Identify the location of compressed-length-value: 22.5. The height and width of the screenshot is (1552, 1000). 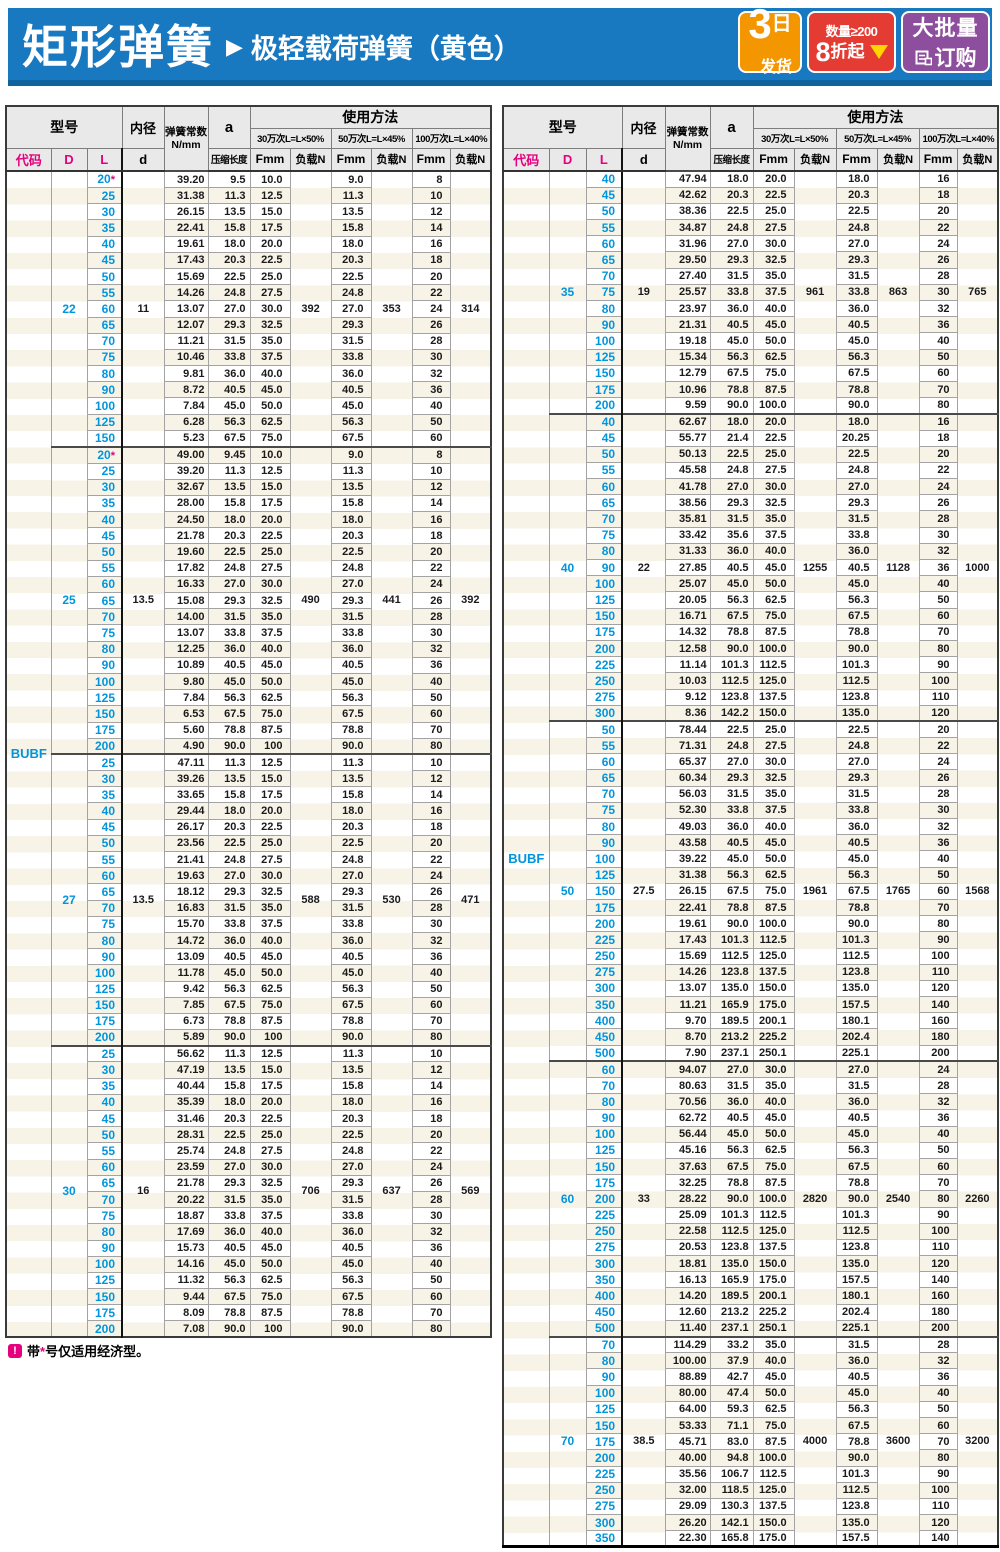
(731, 211).